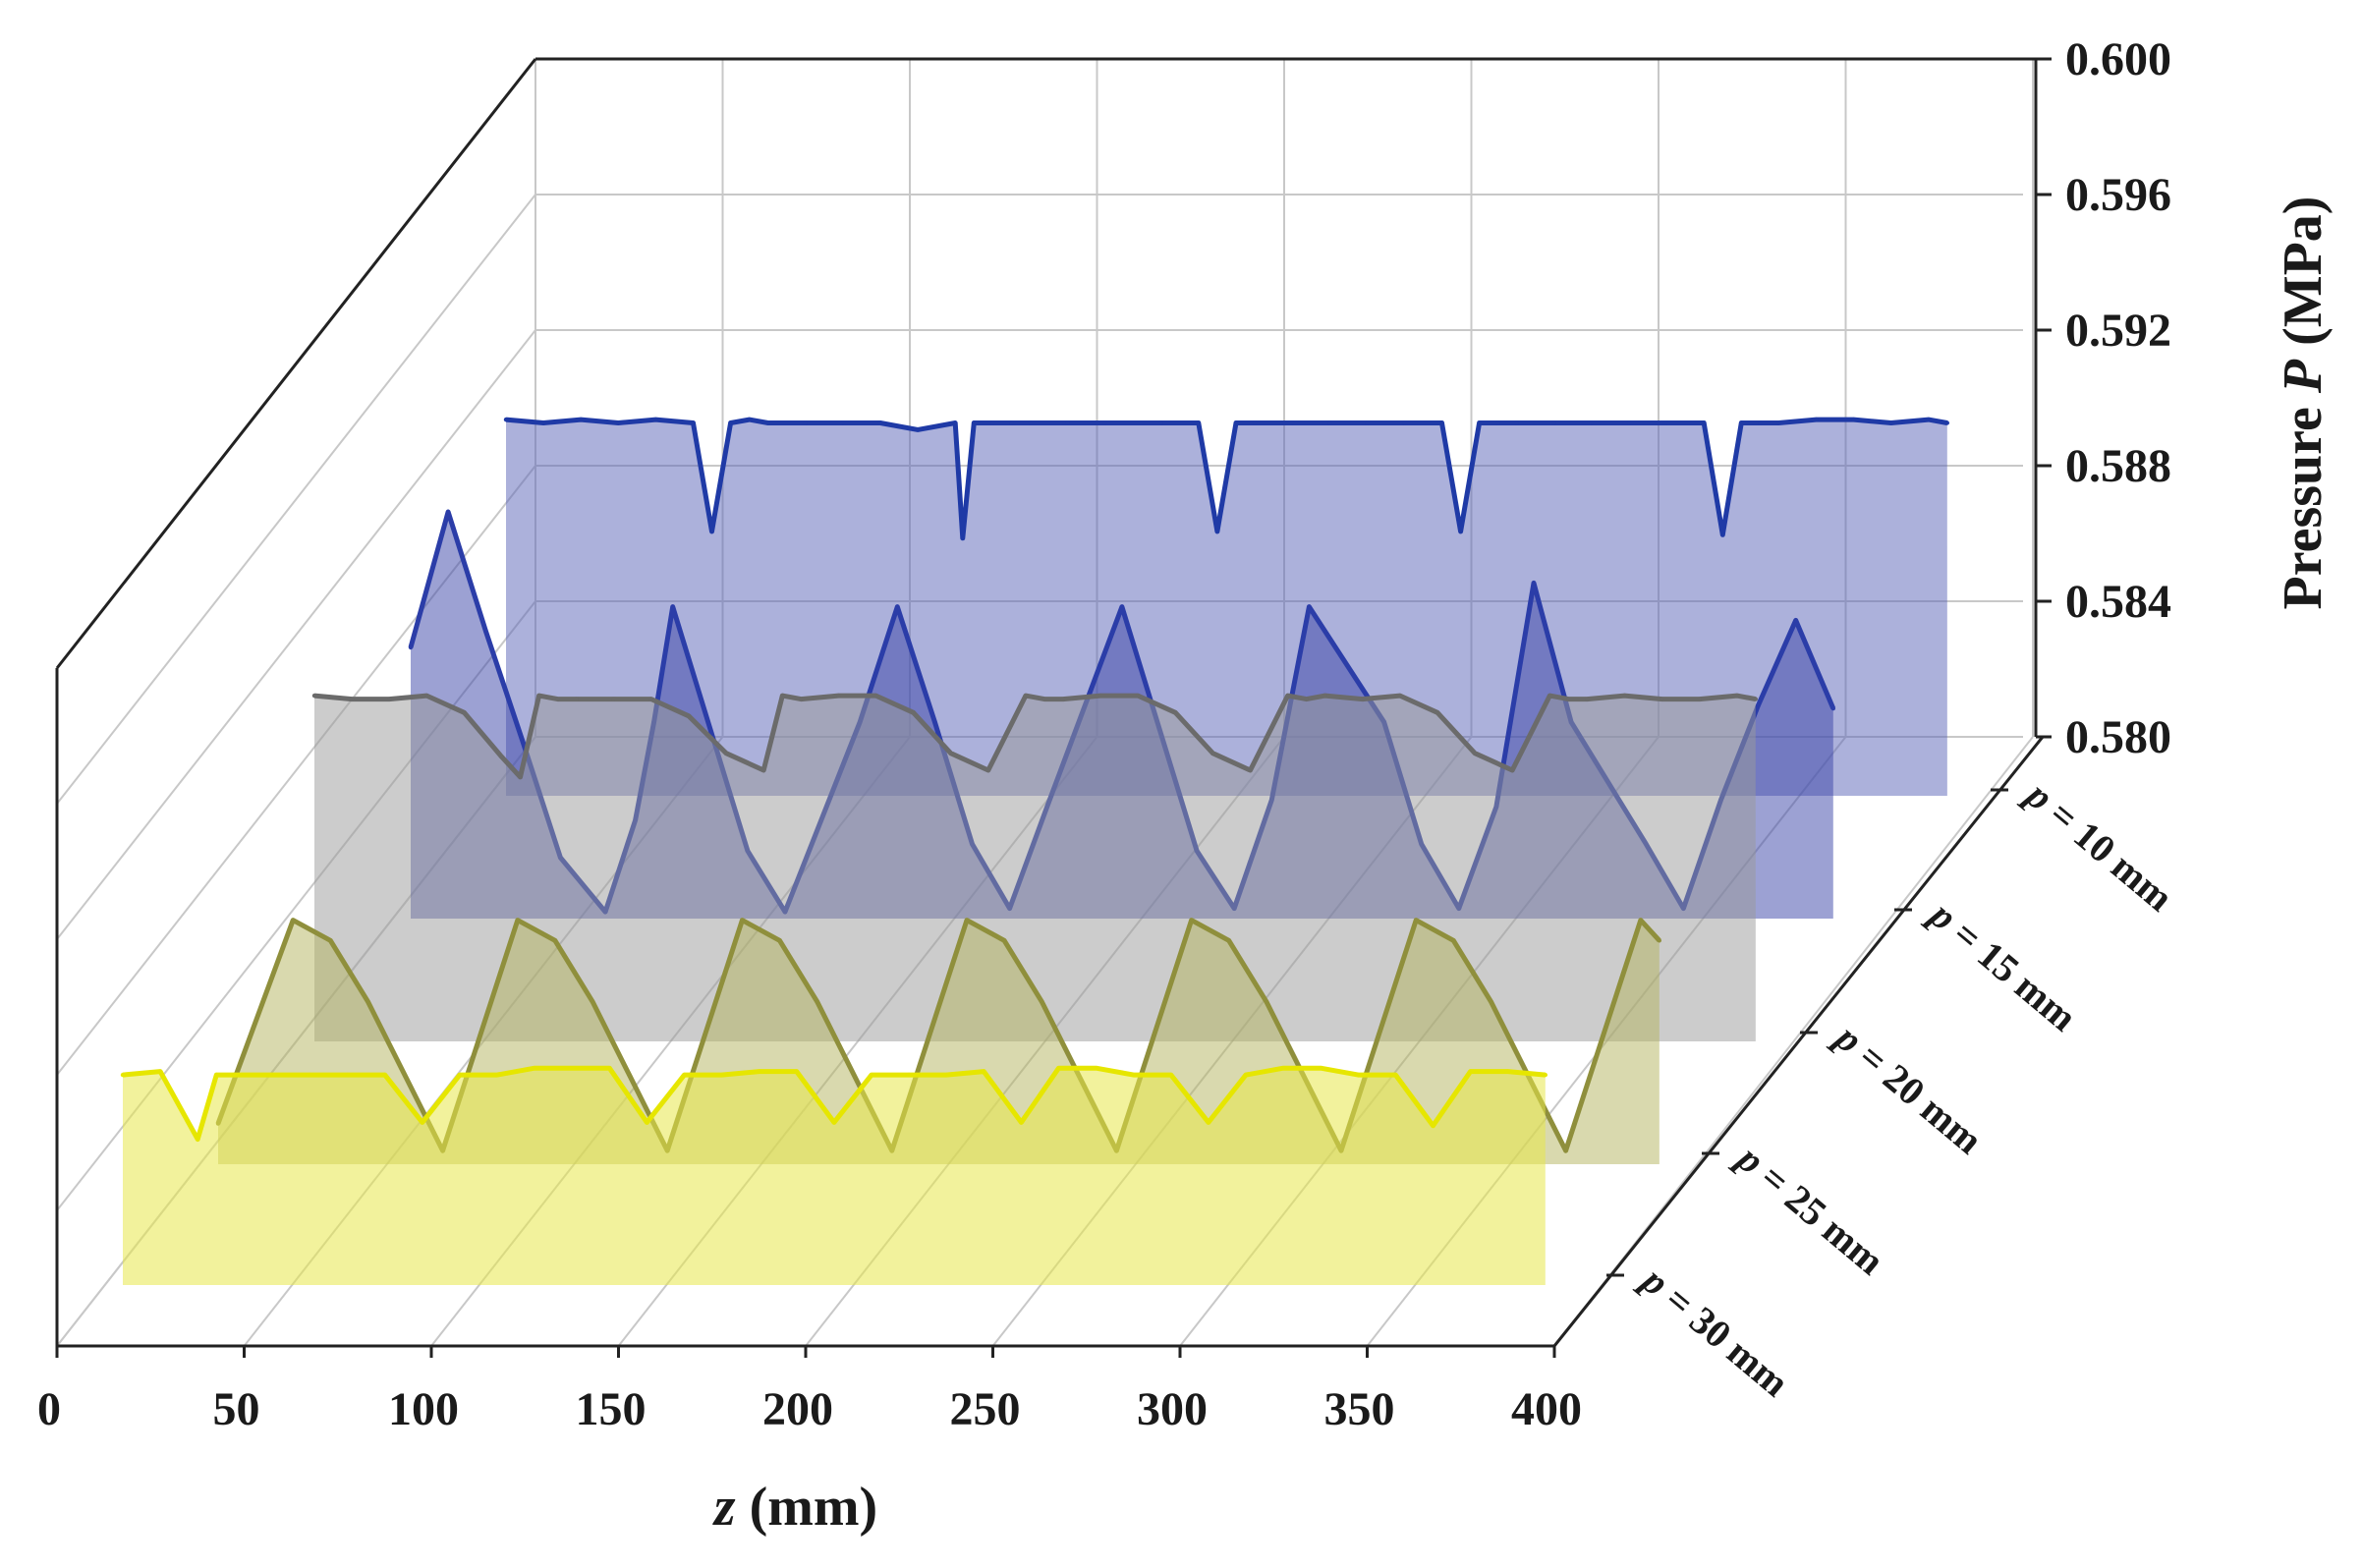 The width and height of the screenshot is (2363, 1568). Describe the element at coordinates (1359, 1409) in the screenshot. I see `x-tick-label: 350` at that location.